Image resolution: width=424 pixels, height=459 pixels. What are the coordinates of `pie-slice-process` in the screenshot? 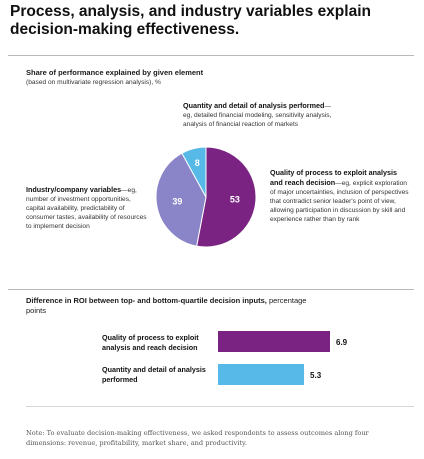 It's located at (226, 197).